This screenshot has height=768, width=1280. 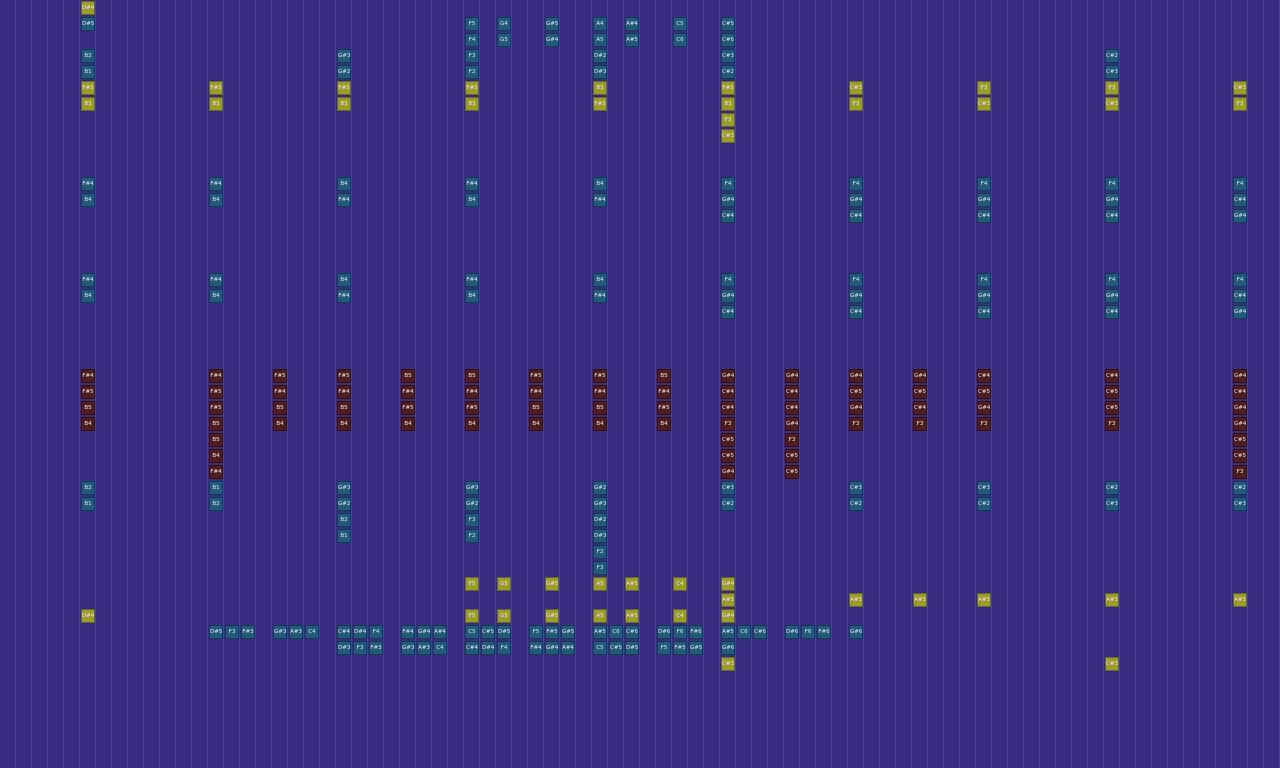 I want to click on note-cell: B3, so click(x=344, y=104).